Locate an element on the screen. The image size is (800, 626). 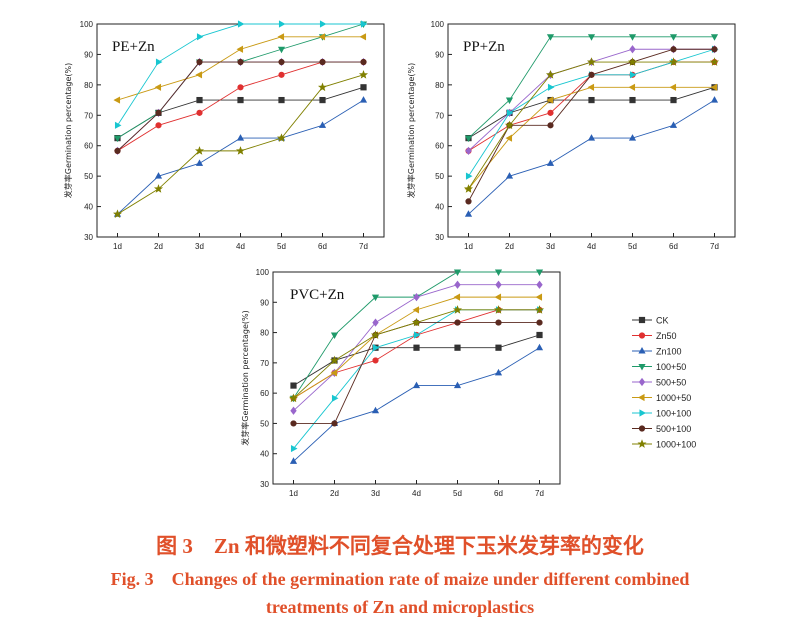
x-tick-label: 2d is located at coordinates (509, 246).